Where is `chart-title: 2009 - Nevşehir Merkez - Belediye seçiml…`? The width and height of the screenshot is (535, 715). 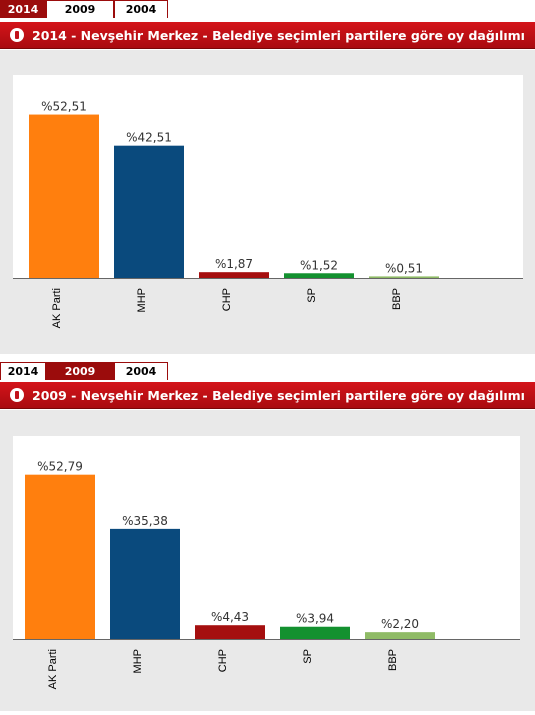
chart-title: 2009 - Nevşehir Merkez - Belediye seçiml… is located at coordinates (278, 395).